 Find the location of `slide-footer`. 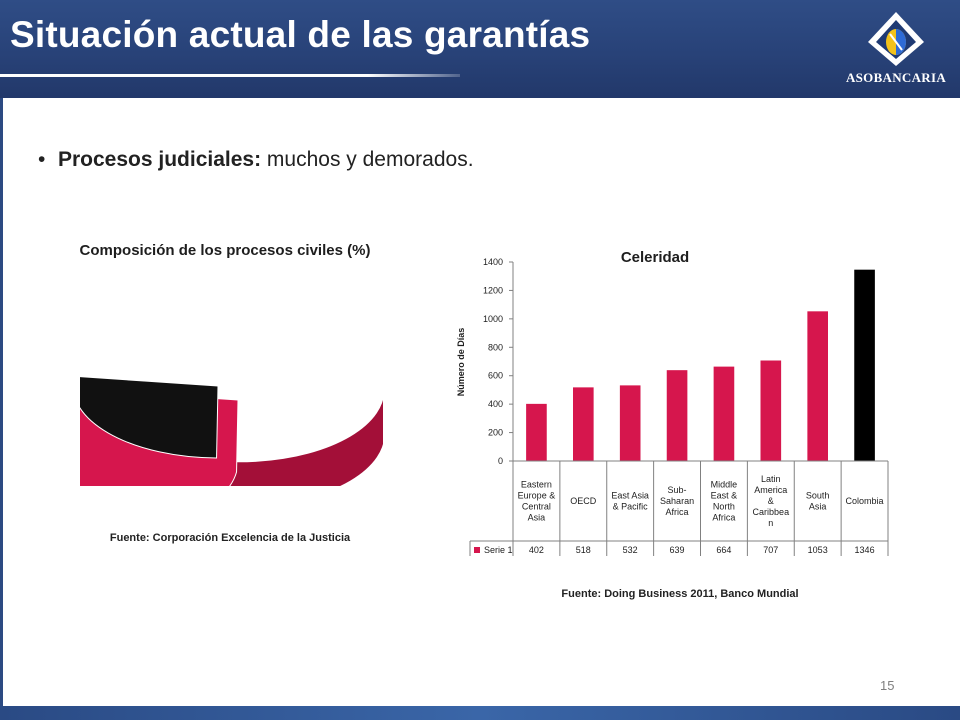

slide-footer is located at coordinates (480, 713).